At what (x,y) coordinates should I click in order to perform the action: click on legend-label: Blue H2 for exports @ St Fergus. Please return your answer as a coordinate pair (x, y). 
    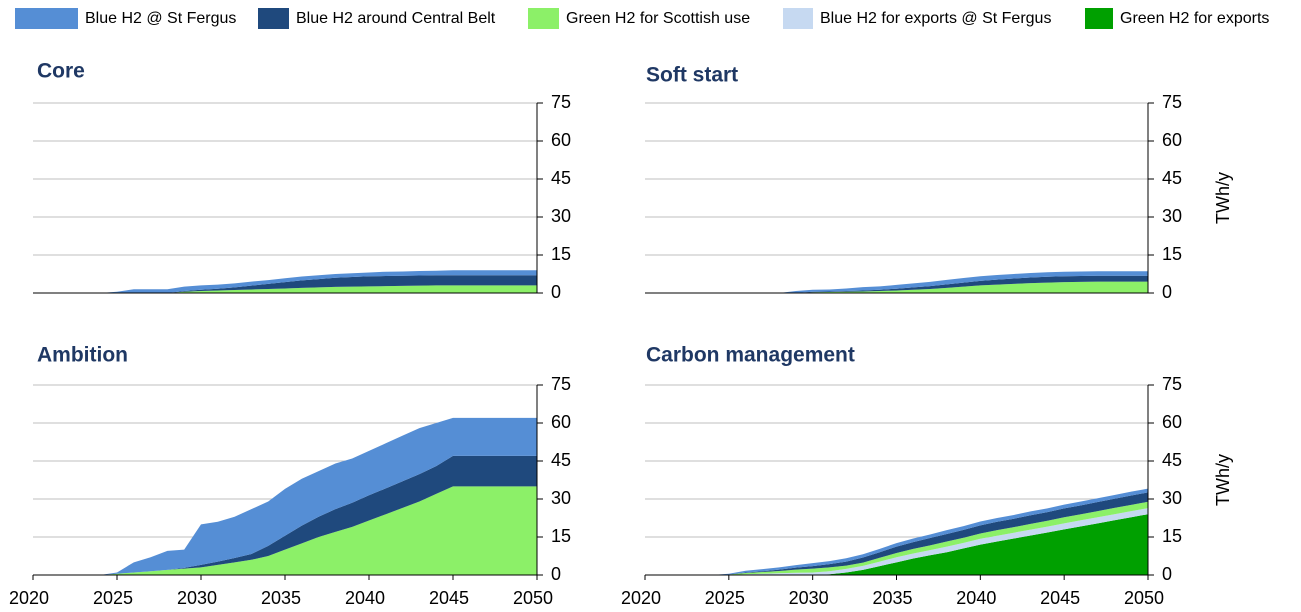
    Looking at the image, I should click on (935, 18).